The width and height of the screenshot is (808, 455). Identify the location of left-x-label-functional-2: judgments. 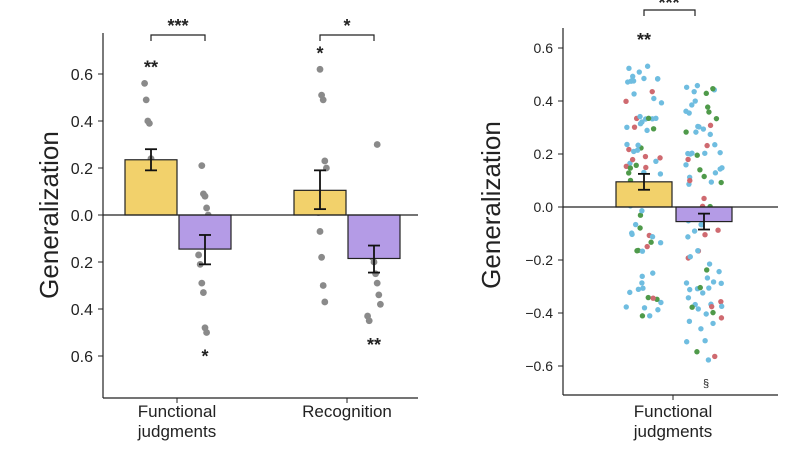
(176, 431).